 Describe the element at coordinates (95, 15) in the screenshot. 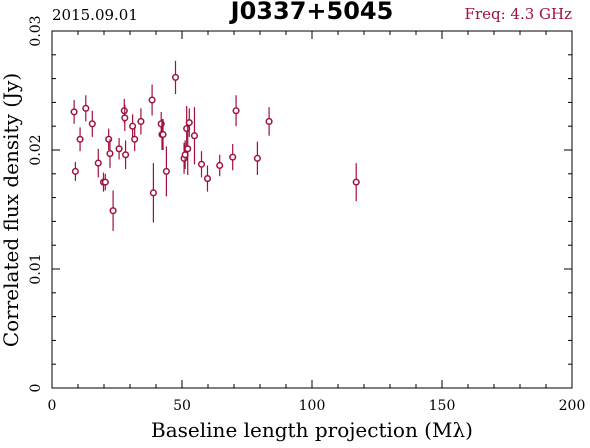

I see `observation-date: 2015.09.01` at that location.